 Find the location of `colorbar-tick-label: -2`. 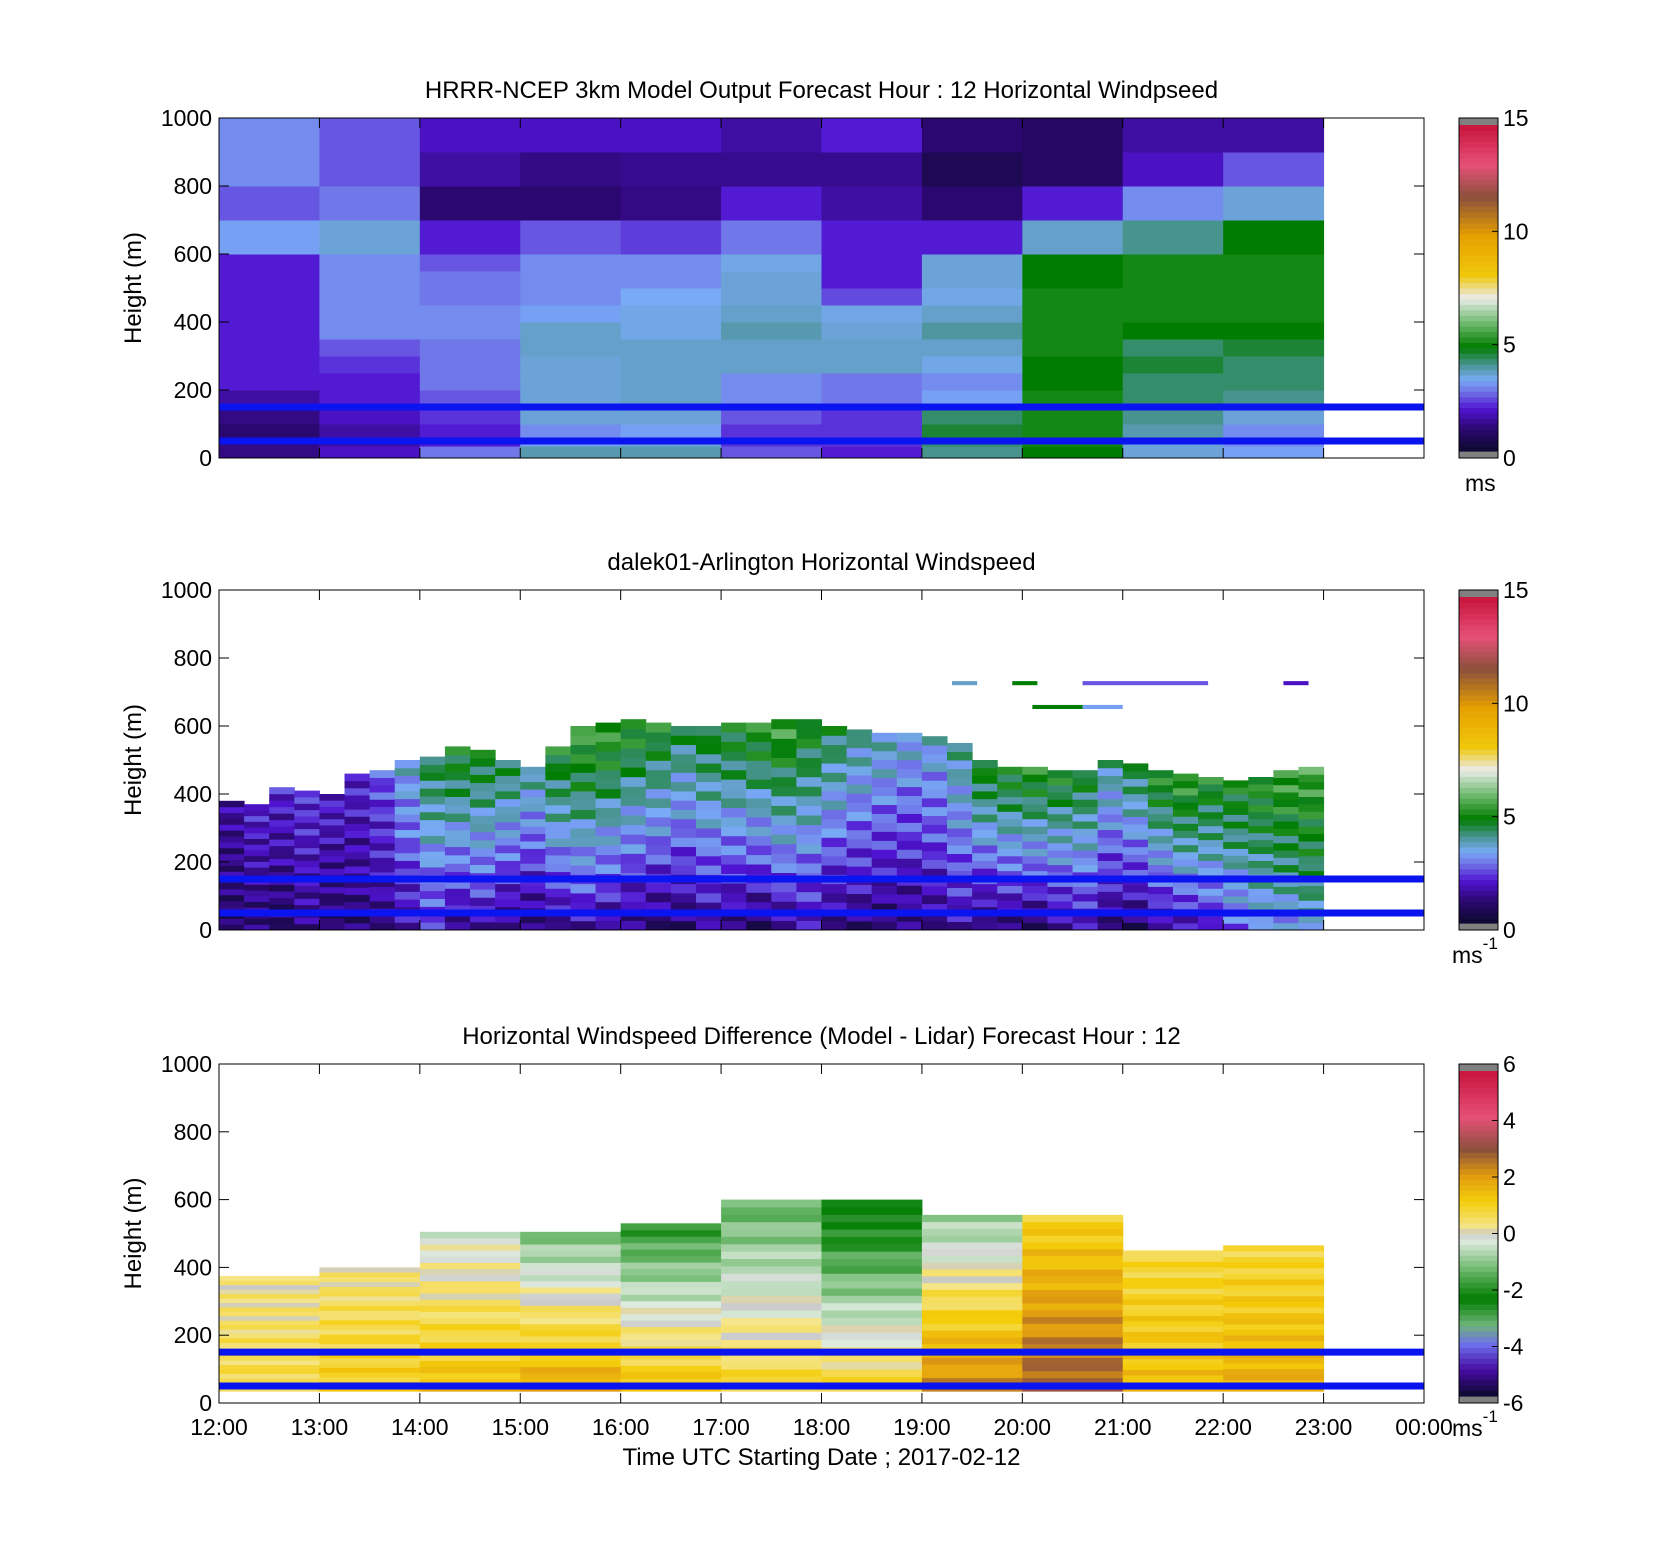

colorbar-tick-label: -2 is located at coordinates (1513, 1290).